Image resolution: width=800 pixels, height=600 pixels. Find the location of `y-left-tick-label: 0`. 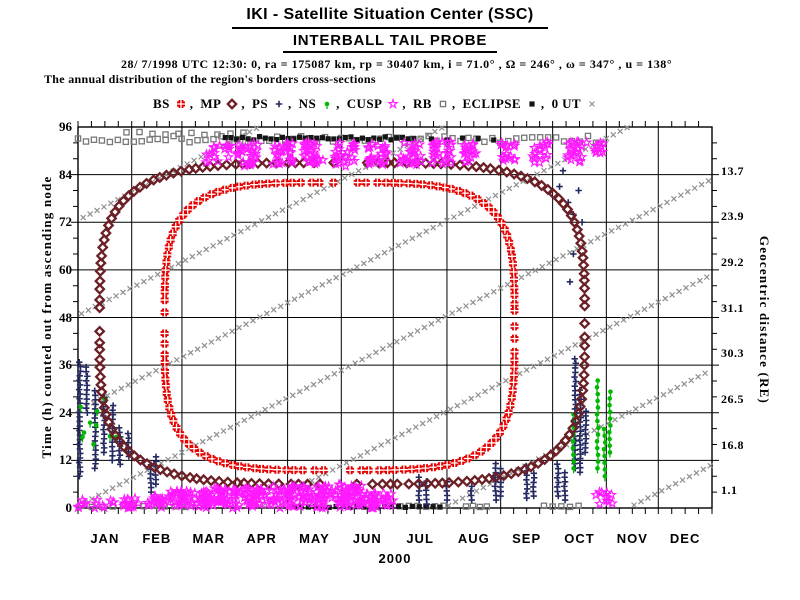

y-left-tick-label: 0 is located at coordinates (69, 507).